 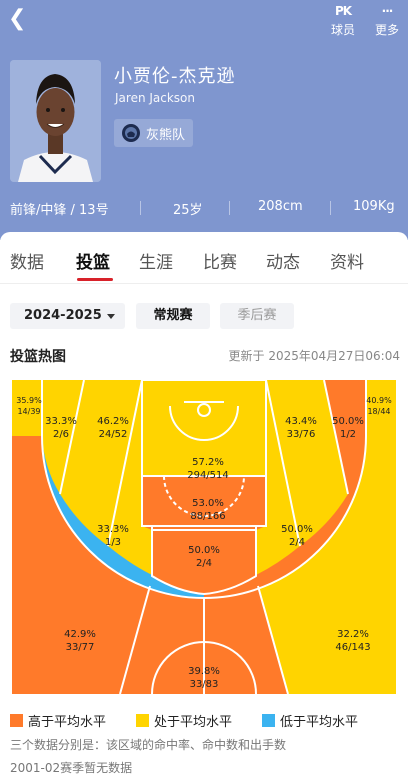 What do you see at coordinates (111, 316) in the screenshot?
I see `caret-down-icon` at bounding box center [111, 316].